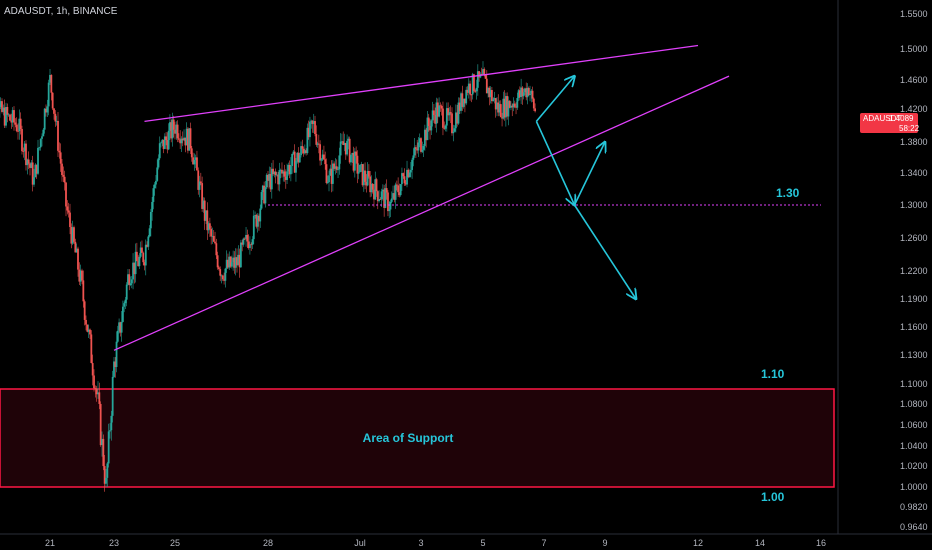  Describe the element at coordinates (698, 543) in the screenshot. I see `x-tick-label: 12` at that location.